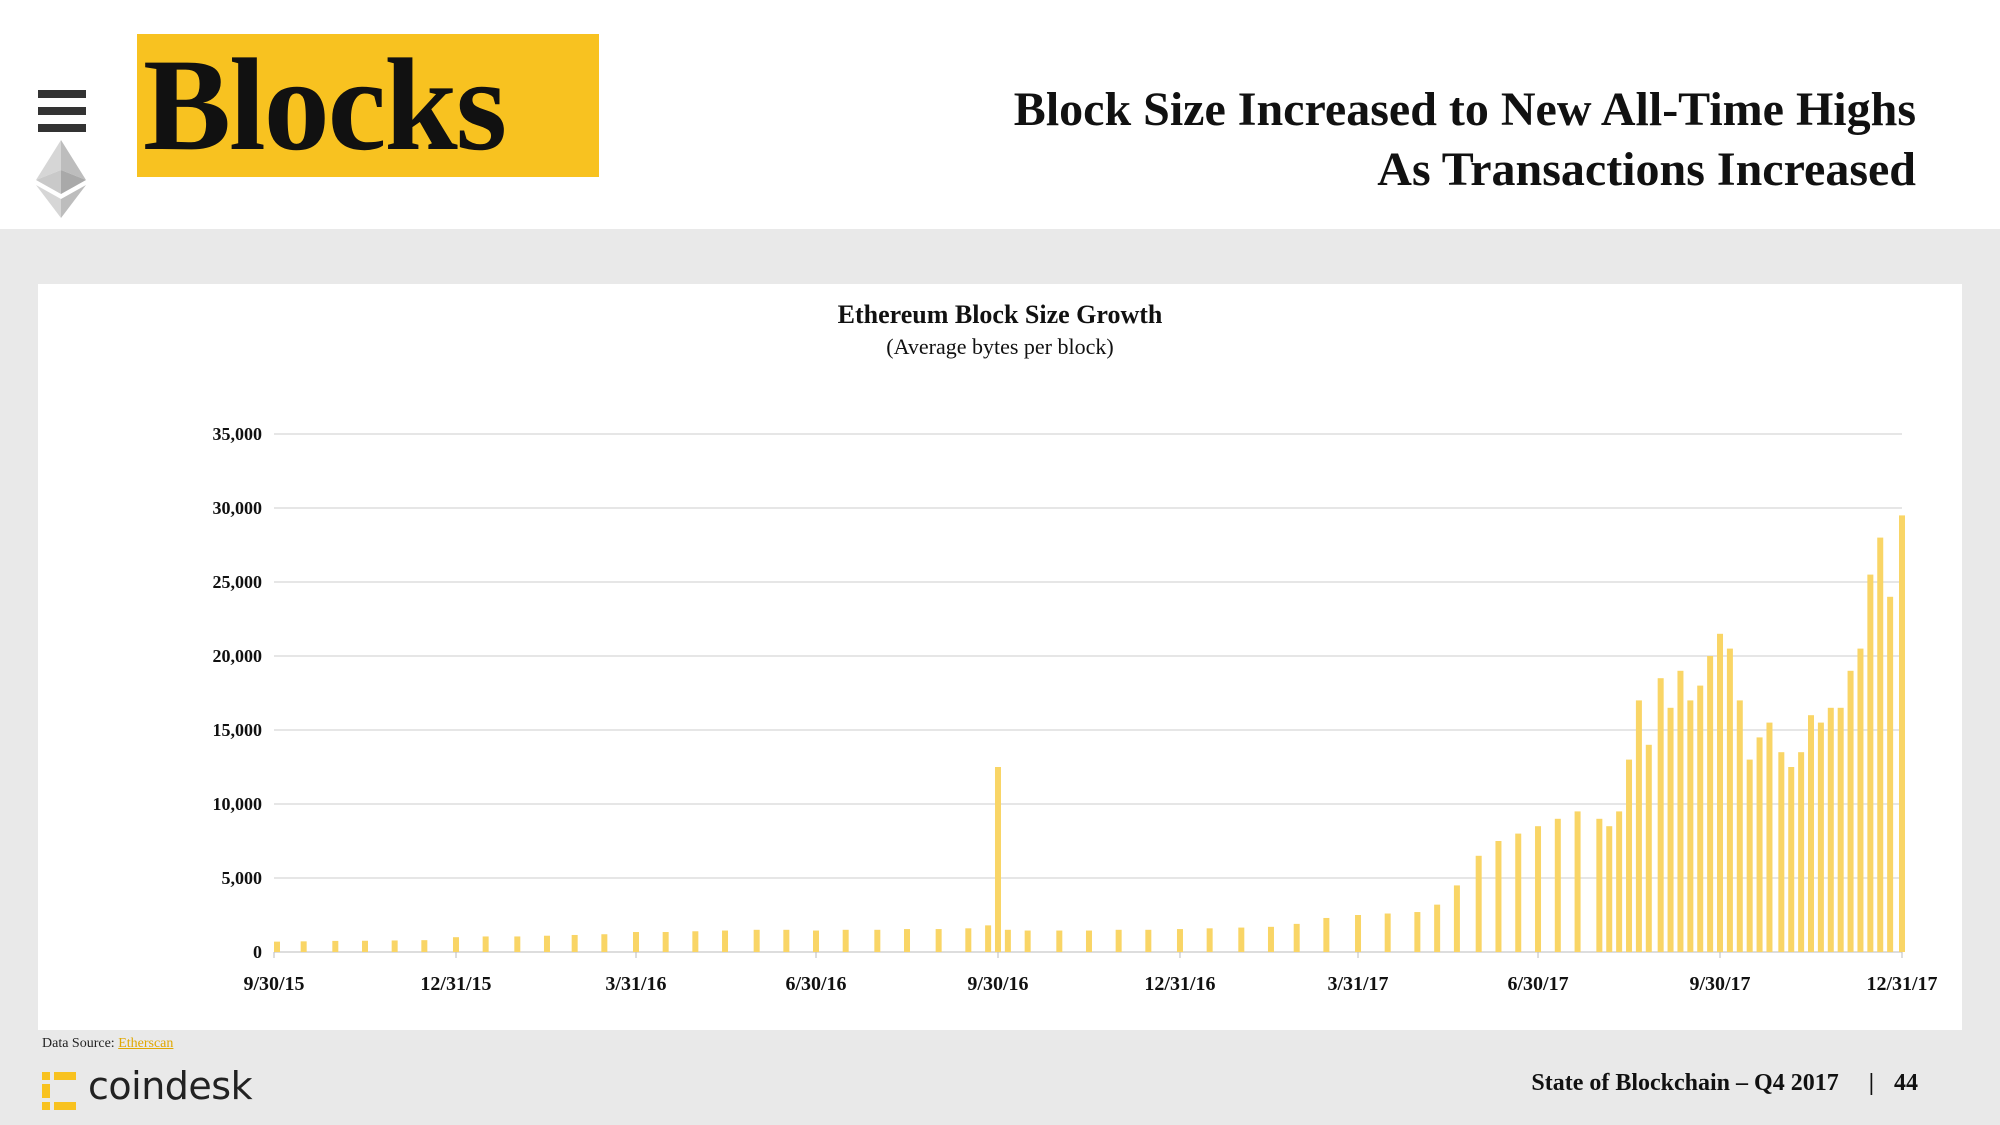  Describe the element at coordinates (1000, 314) in the screenshot. I see `chart-title: Ethereum Block Size Growth` at that location.